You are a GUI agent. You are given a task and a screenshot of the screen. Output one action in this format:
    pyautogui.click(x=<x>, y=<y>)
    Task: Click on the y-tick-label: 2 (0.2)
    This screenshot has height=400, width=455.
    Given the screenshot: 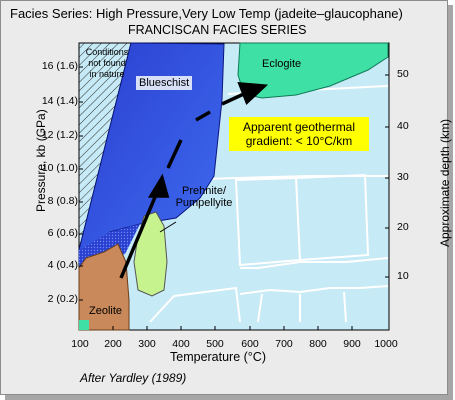 What is the action you would take?
    pyautogui.click(x=62, y=299)
    